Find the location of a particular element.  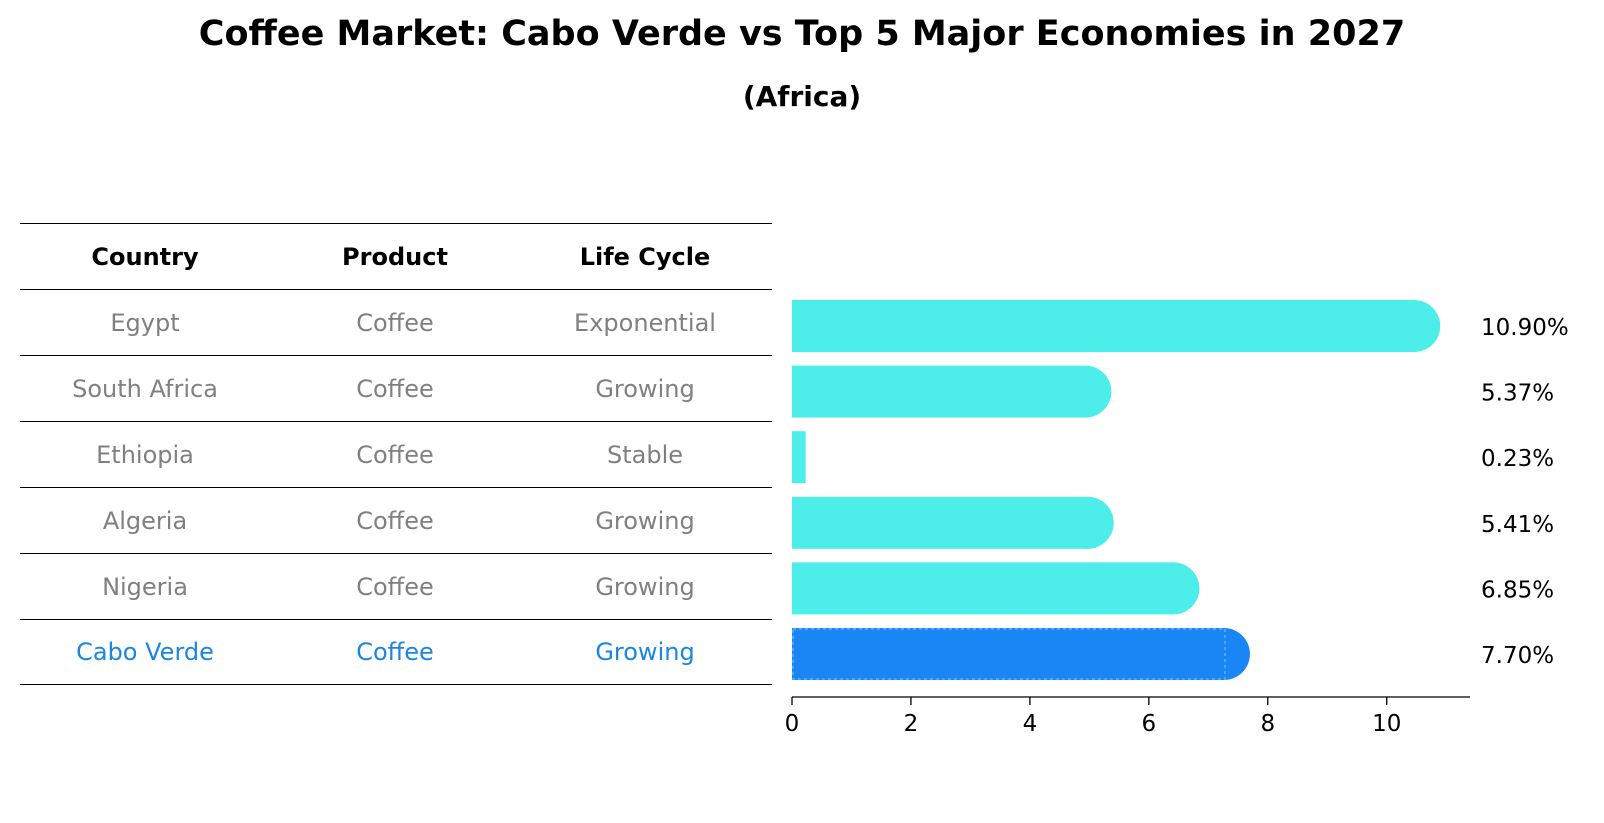

value-label: 0.23% is located at coordinates (1517, 459).